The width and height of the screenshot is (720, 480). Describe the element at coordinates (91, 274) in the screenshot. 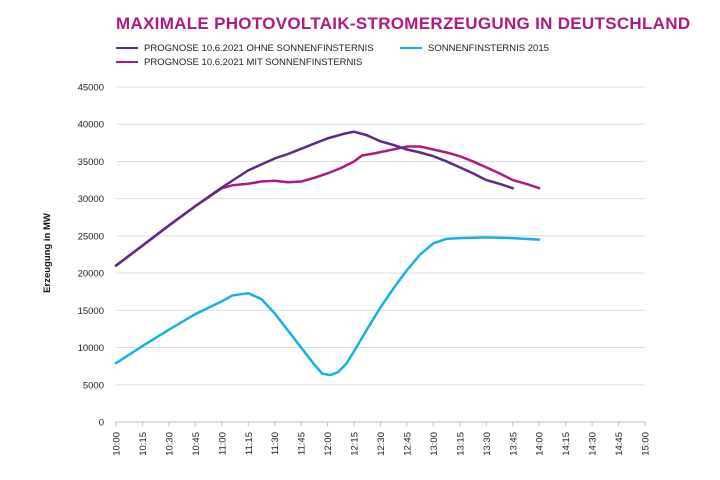

I see `y-tick-label: 20000` at that location.